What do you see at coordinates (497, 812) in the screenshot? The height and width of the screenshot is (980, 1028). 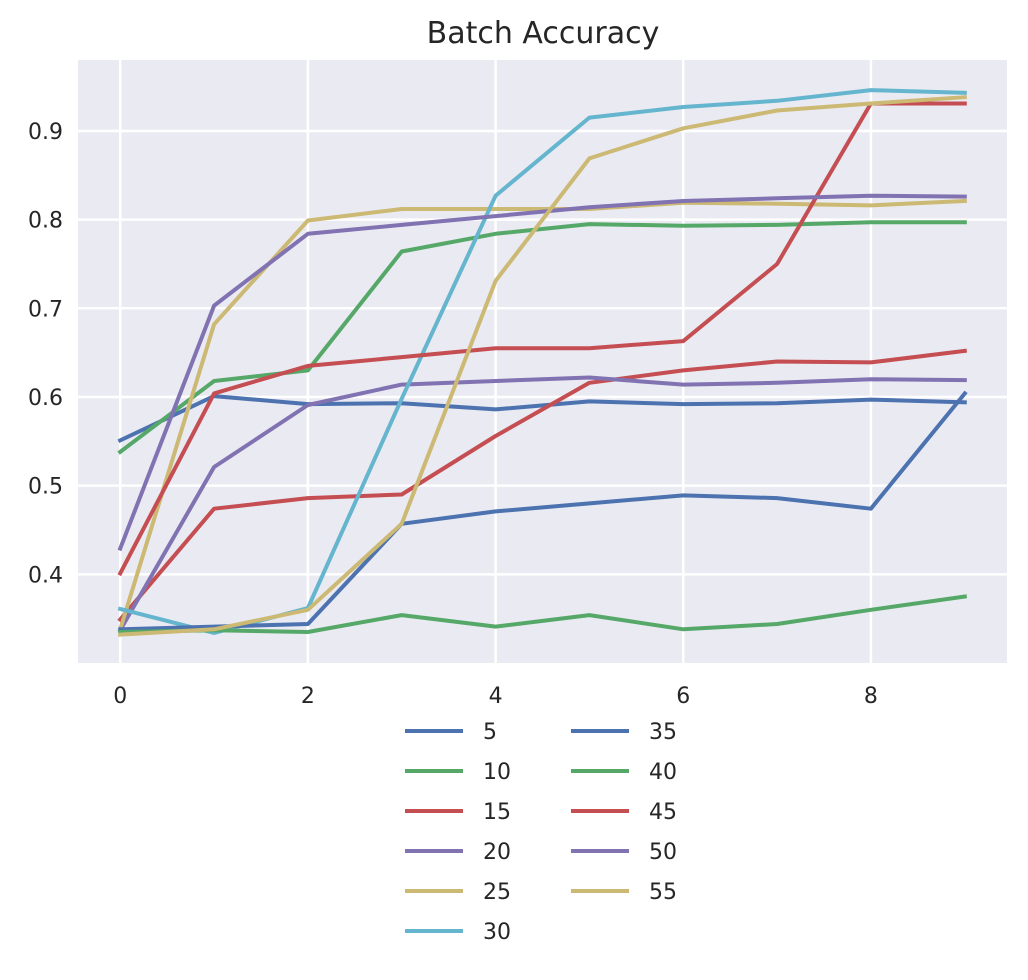 I see `legend-label: 15` at bounding box center [497, 812].